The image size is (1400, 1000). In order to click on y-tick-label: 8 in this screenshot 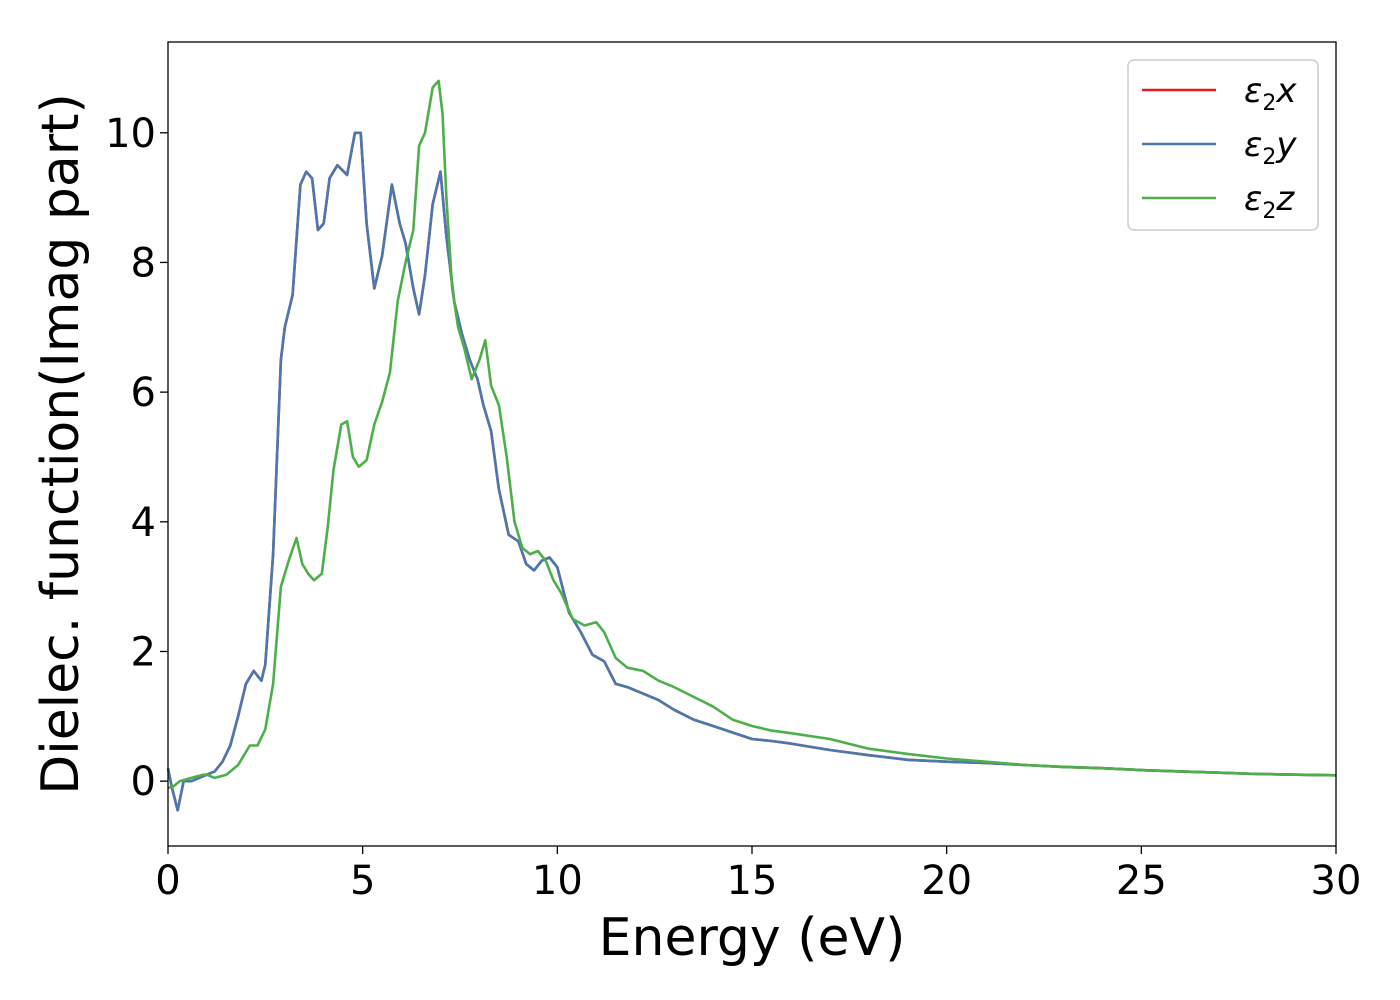, I will do `click(143, 263)`.